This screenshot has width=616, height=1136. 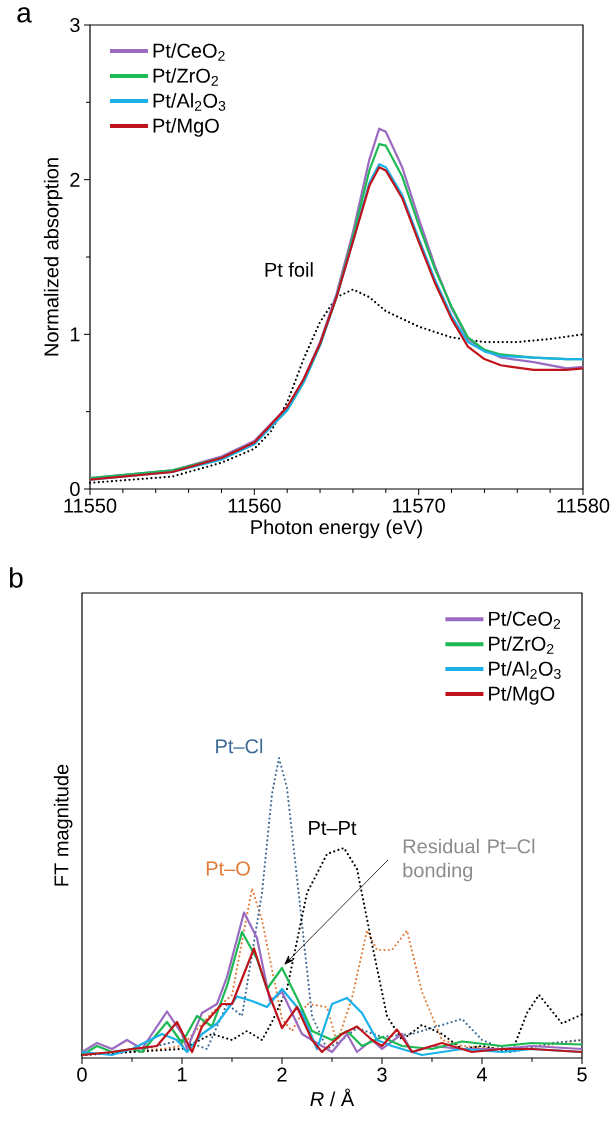 I want to click on y-tick-label: 2, so click(x=75, y=179).